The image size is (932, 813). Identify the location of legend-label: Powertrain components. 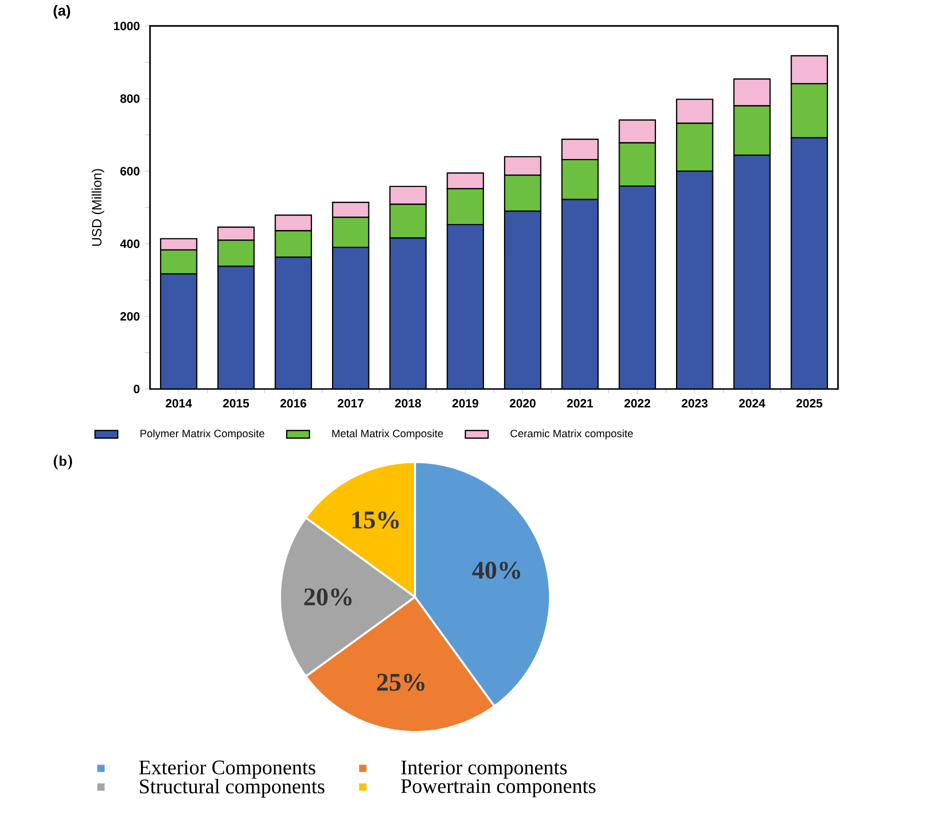
(498, 788).